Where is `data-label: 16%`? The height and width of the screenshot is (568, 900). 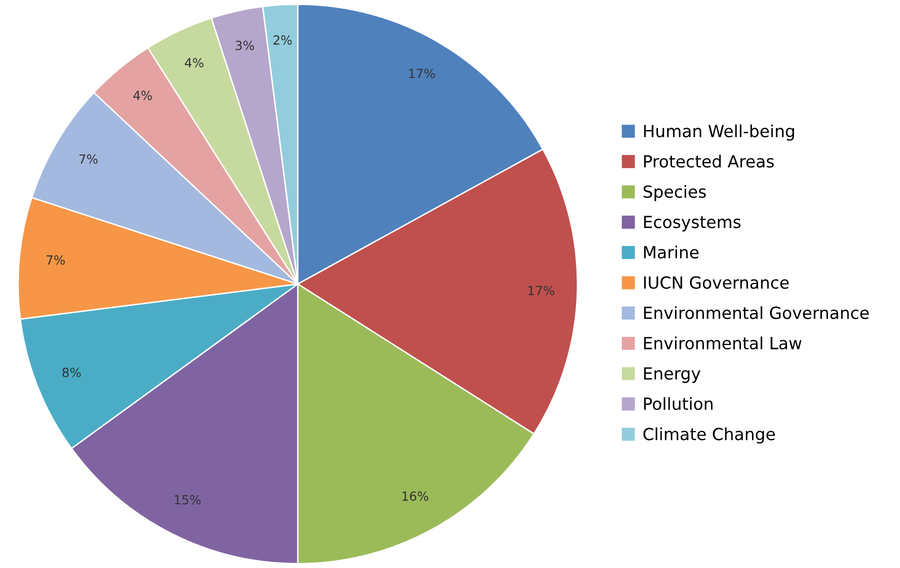
data-label: 16% is located at coordinates (415, 496).